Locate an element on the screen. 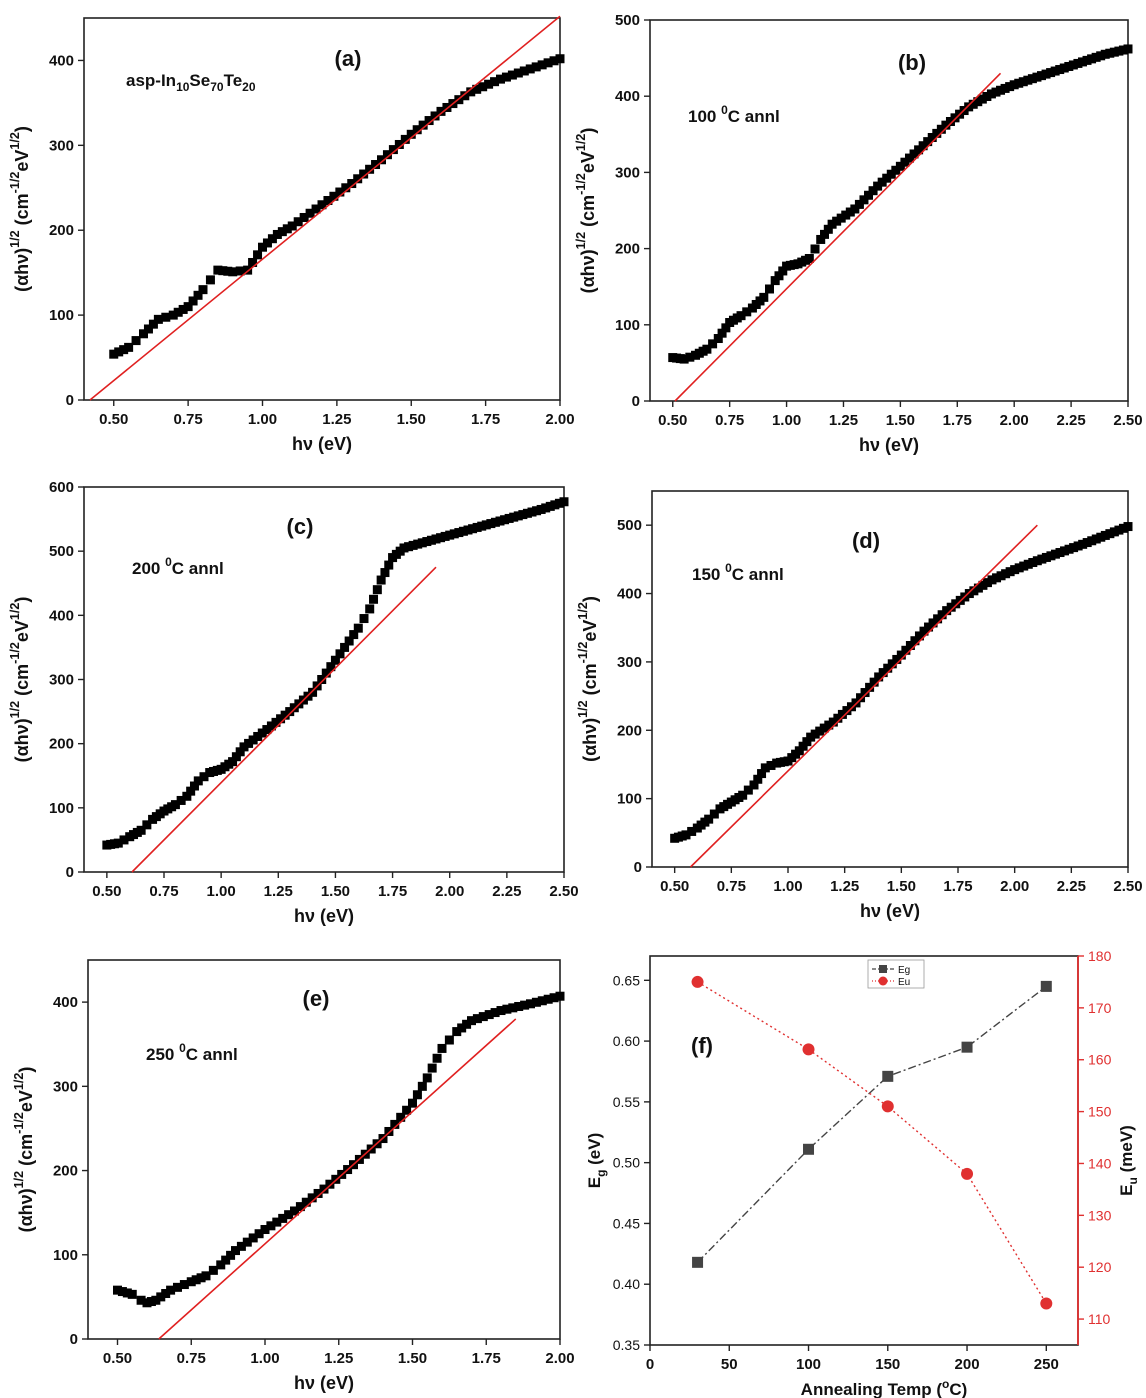 This screenshot has width=1146, height=1398. y-tick-label: 100 is located at coordinates (629, 799).